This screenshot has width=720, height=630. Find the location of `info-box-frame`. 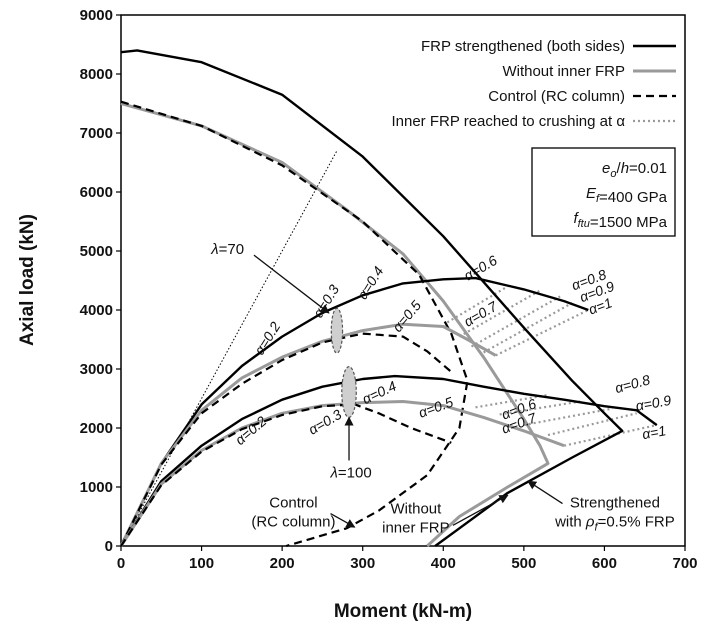

info-box-frame is located at coordinates (603, 192).